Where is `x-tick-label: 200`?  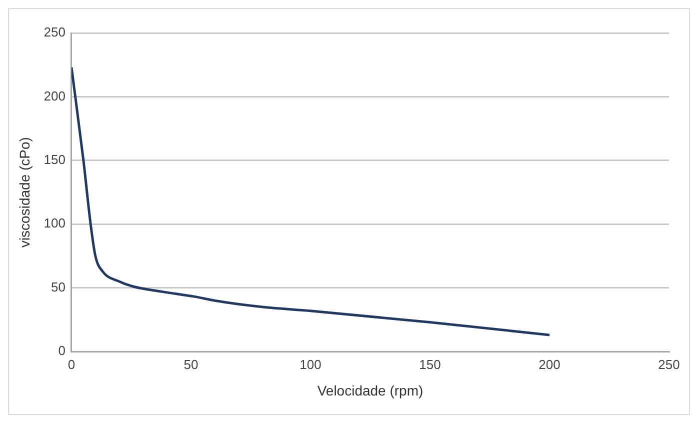 x-tick-label: 200 is located at coordinates (549, 364).